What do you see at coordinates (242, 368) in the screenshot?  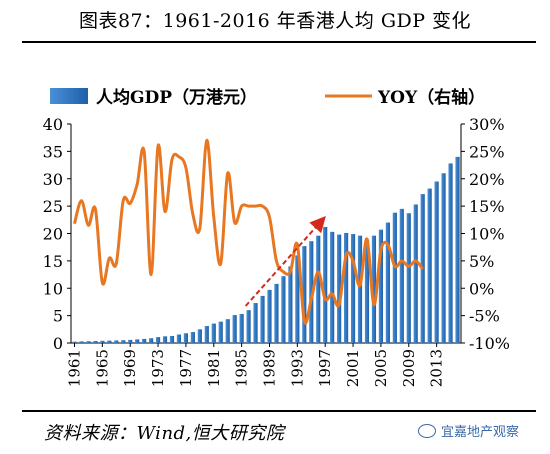 I see `x-tick-label: 1985` at bounding box center [242, 368].